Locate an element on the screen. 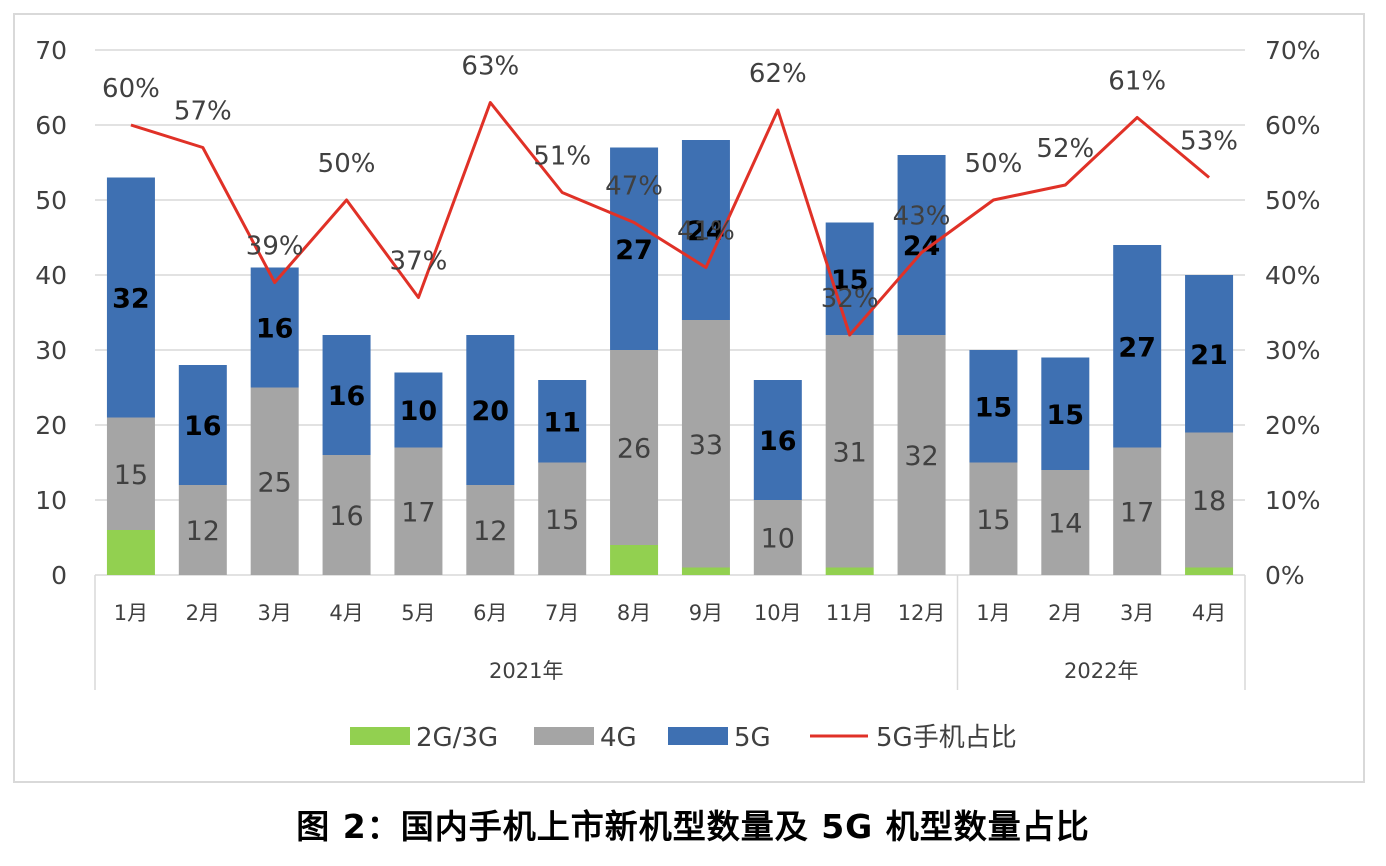  data-label-5g: 20 is located at coordinates (491, 411).